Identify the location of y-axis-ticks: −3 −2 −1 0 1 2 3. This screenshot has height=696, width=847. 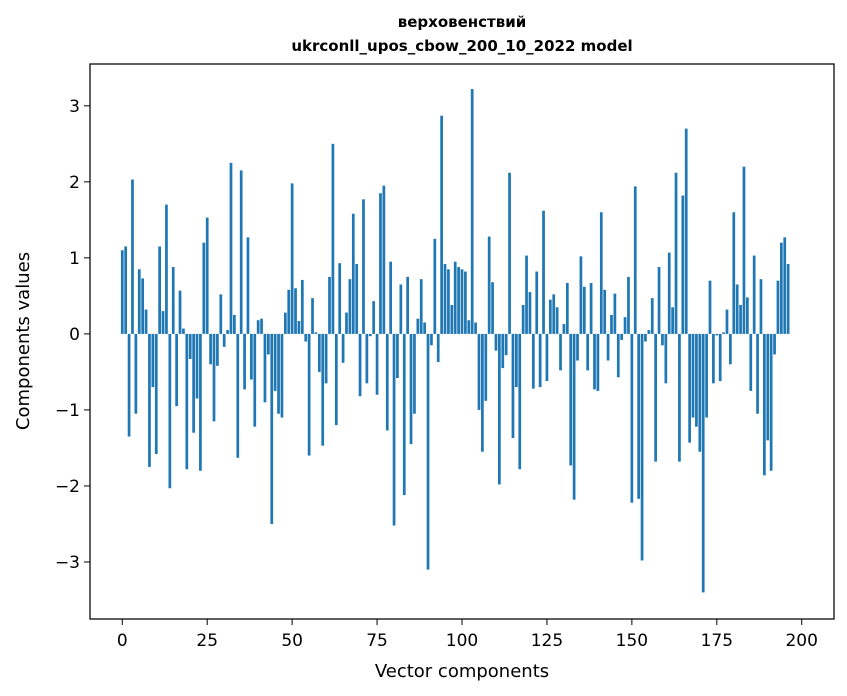
(72, 335).